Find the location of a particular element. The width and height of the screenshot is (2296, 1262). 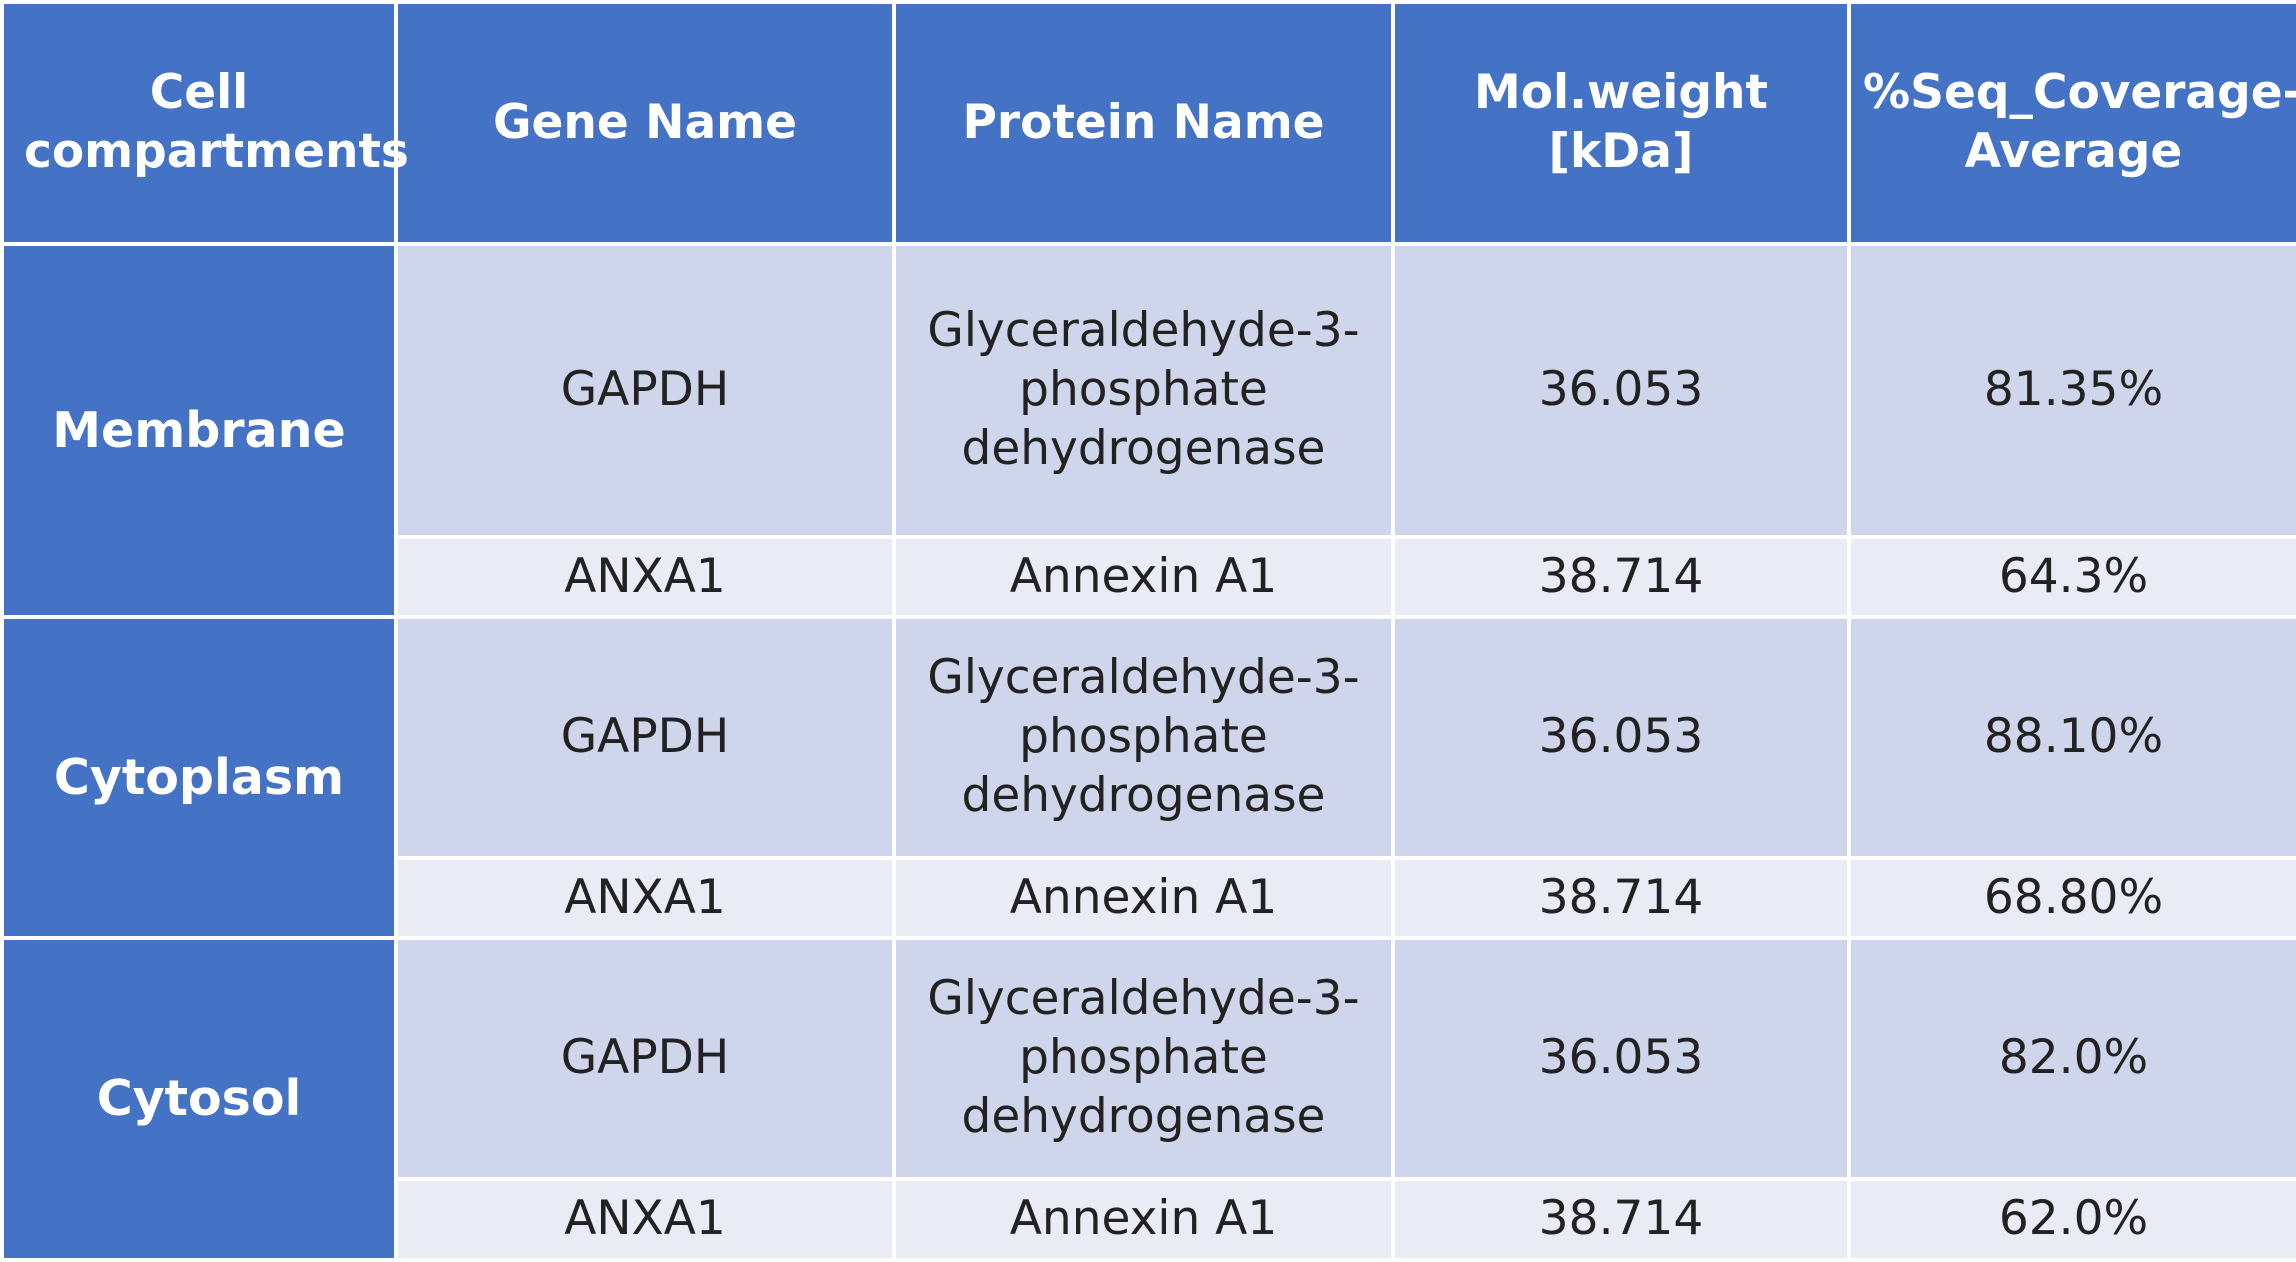

coverage-cell: 64.3% is located at coordinates (2071, 577).